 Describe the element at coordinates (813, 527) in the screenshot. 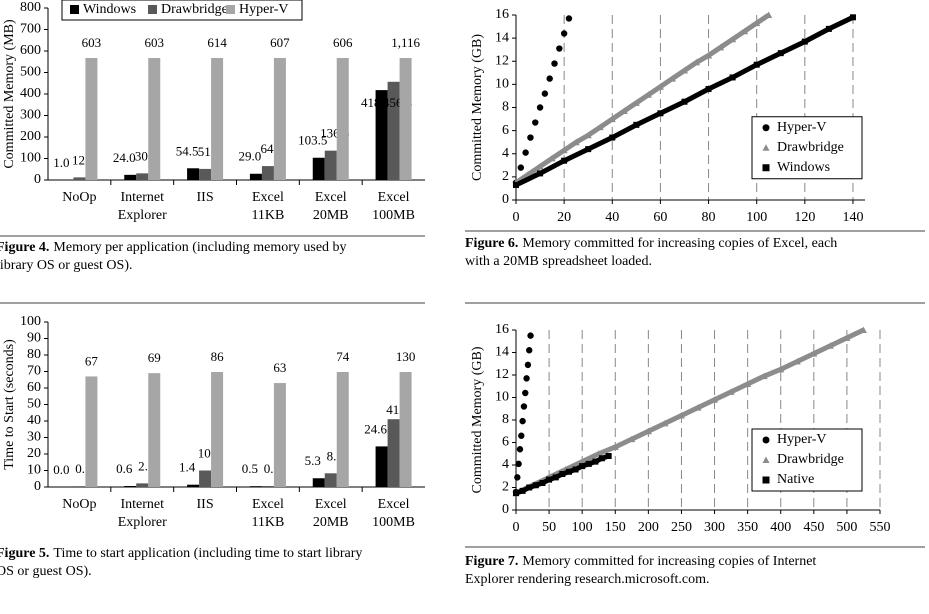

I see `x-tick-label: 450` at that location.